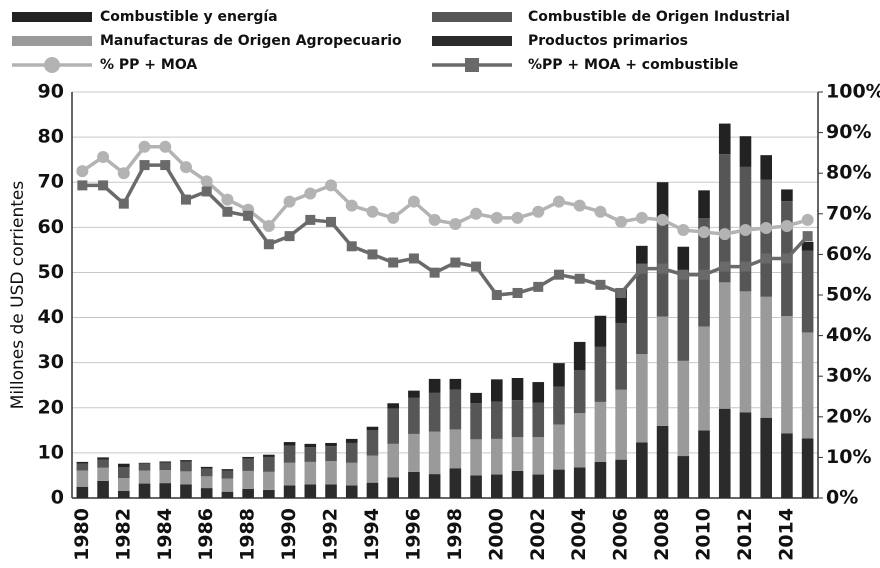 This screenshot has height=568, width=880. Describe the element at coordinates (659, 17) in the screenshot. I see `legend-label: Combustible de Origen Industrial` at that location.